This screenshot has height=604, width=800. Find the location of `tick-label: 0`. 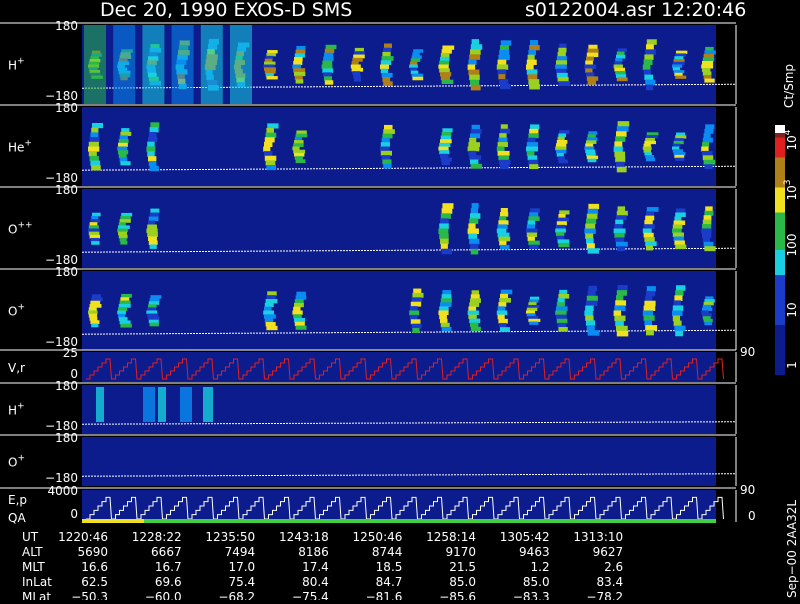

tick-label: 0 is located at coordinates (74, 514).